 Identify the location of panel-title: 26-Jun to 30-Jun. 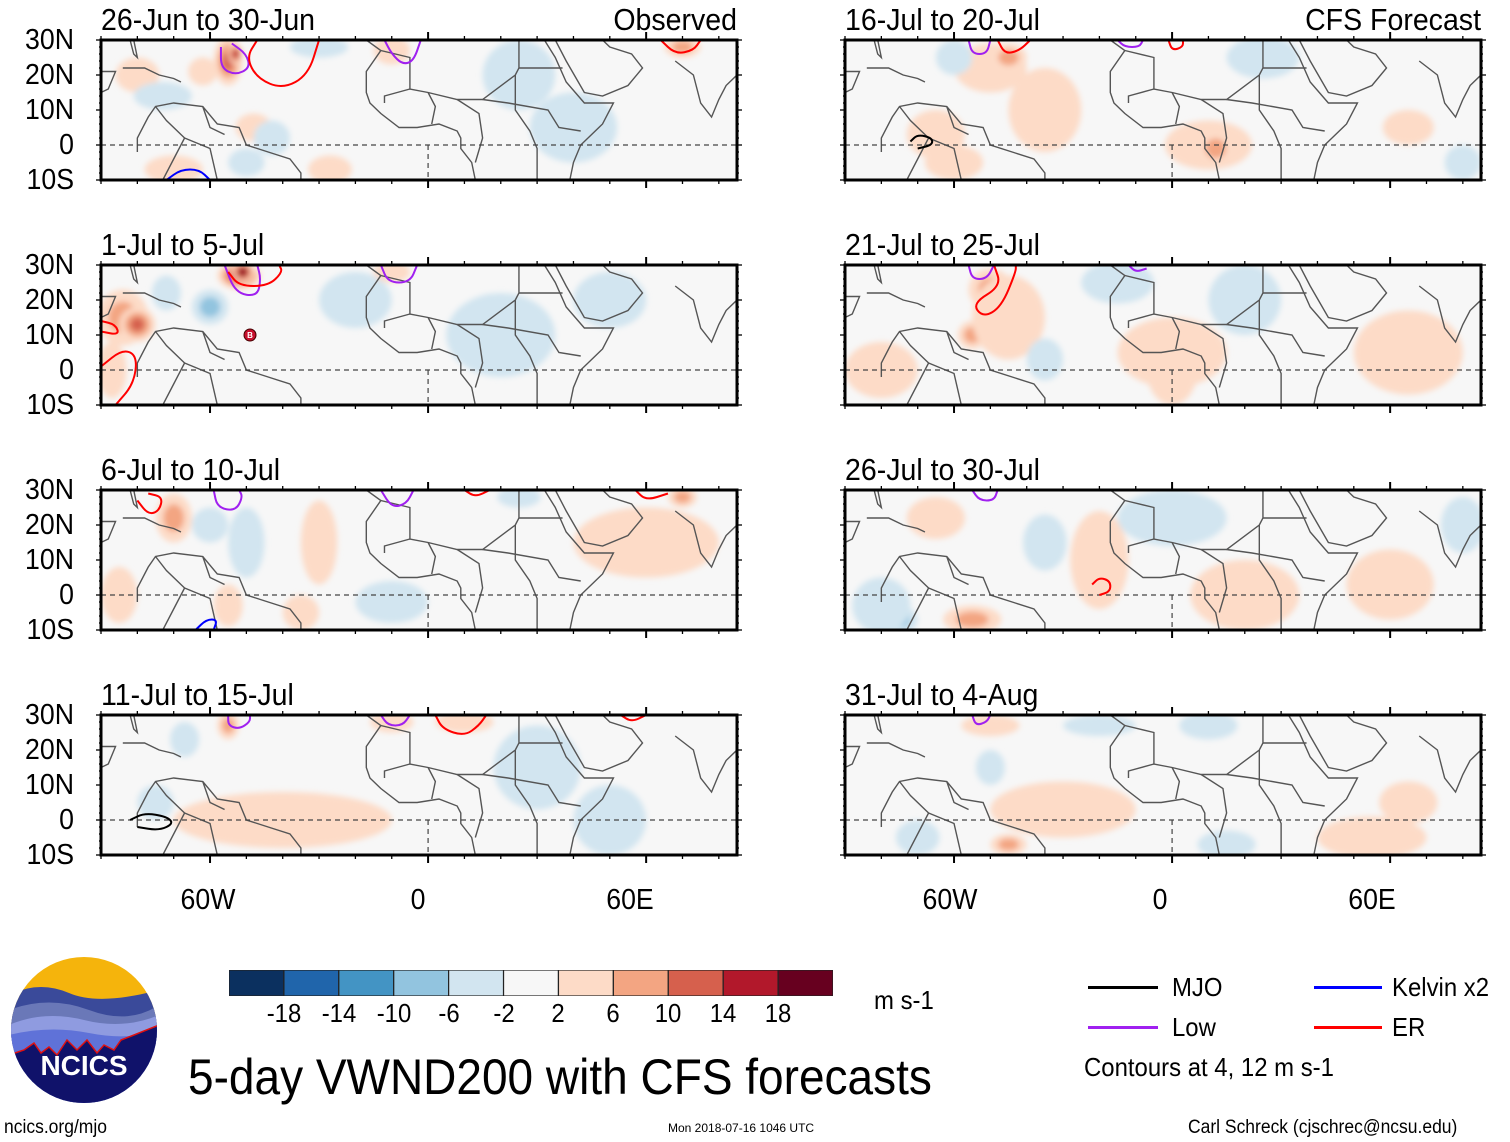
(208, 19).